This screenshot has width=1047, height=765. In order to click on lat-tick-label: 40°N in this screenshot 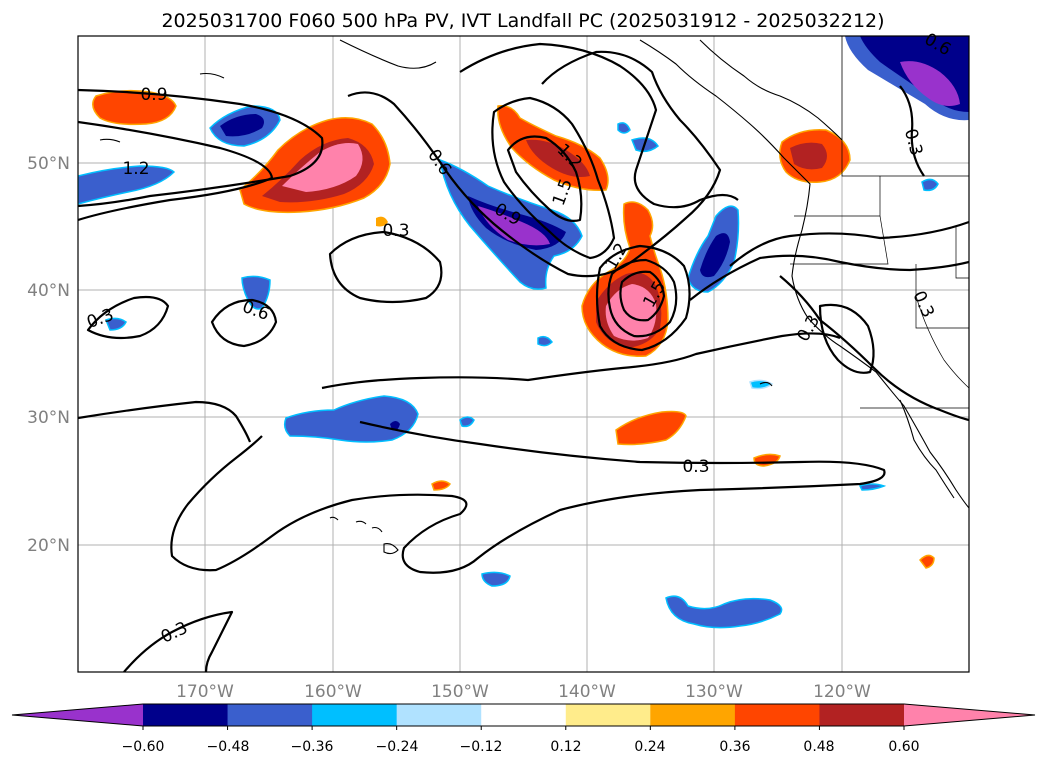, I will do `click(48, 291)`.